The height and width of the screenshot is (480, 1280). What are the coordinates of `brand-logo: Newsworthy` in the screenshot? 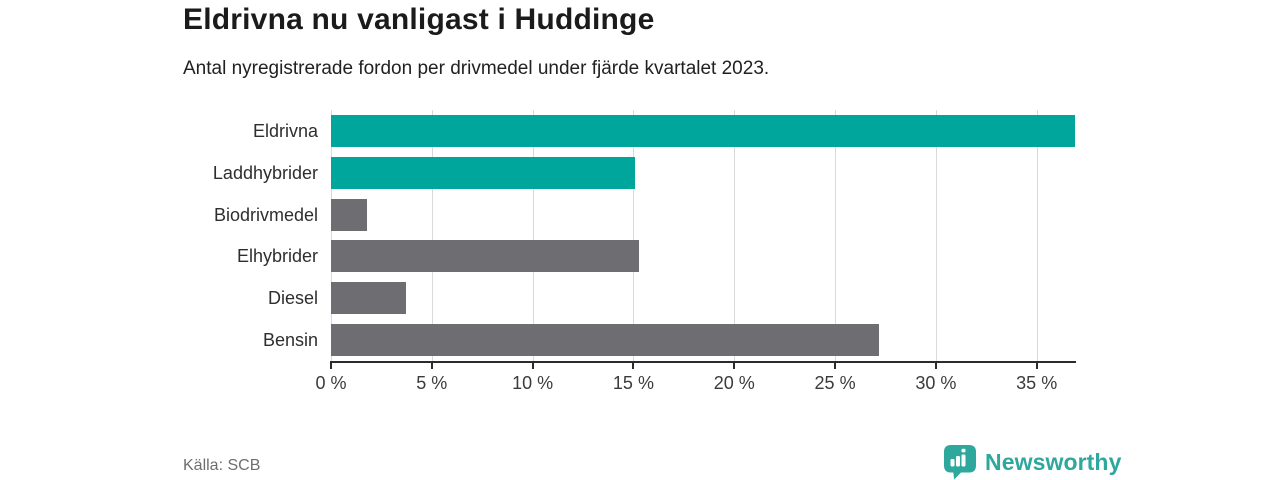 It's located at (1032, 462).